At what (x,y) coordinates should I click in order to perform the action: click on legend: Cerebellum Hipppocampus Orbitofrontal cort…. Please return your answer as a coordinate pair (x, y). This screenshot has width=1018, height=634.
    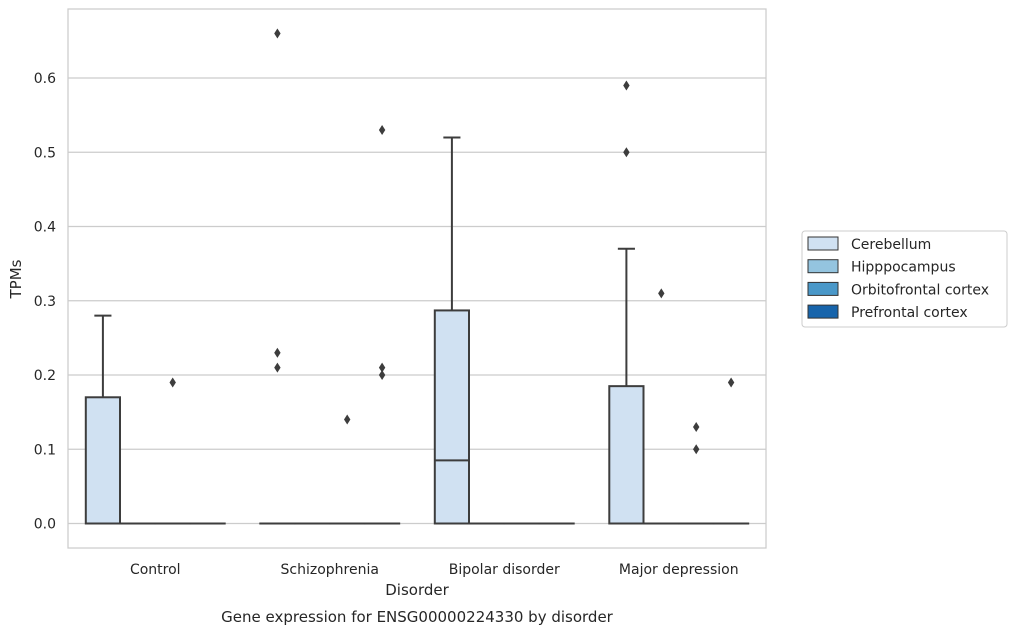
    Looking at the image, I should click on (904, 279).